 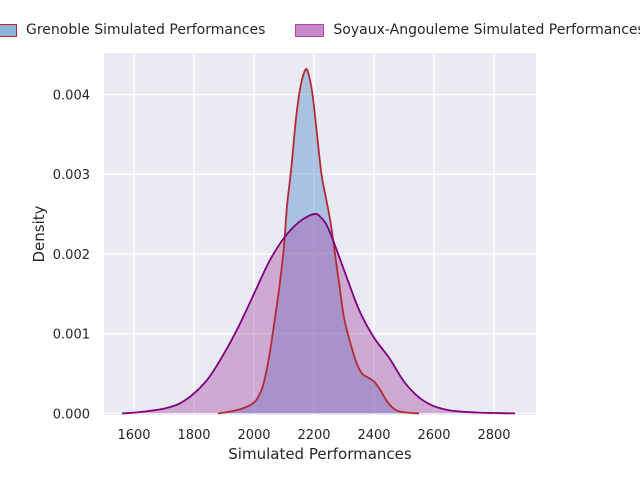 I want to click on y-tick-label: 0.002, so click(x=71, y=255).